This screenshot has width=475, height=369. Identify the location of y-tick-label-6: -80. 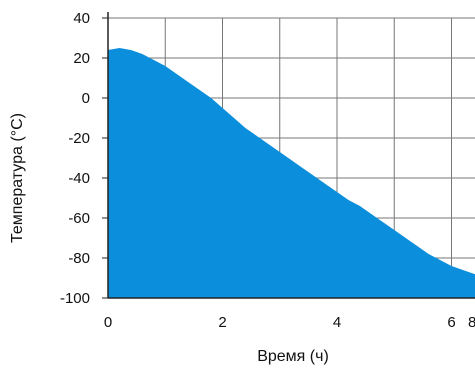
(79, 258).